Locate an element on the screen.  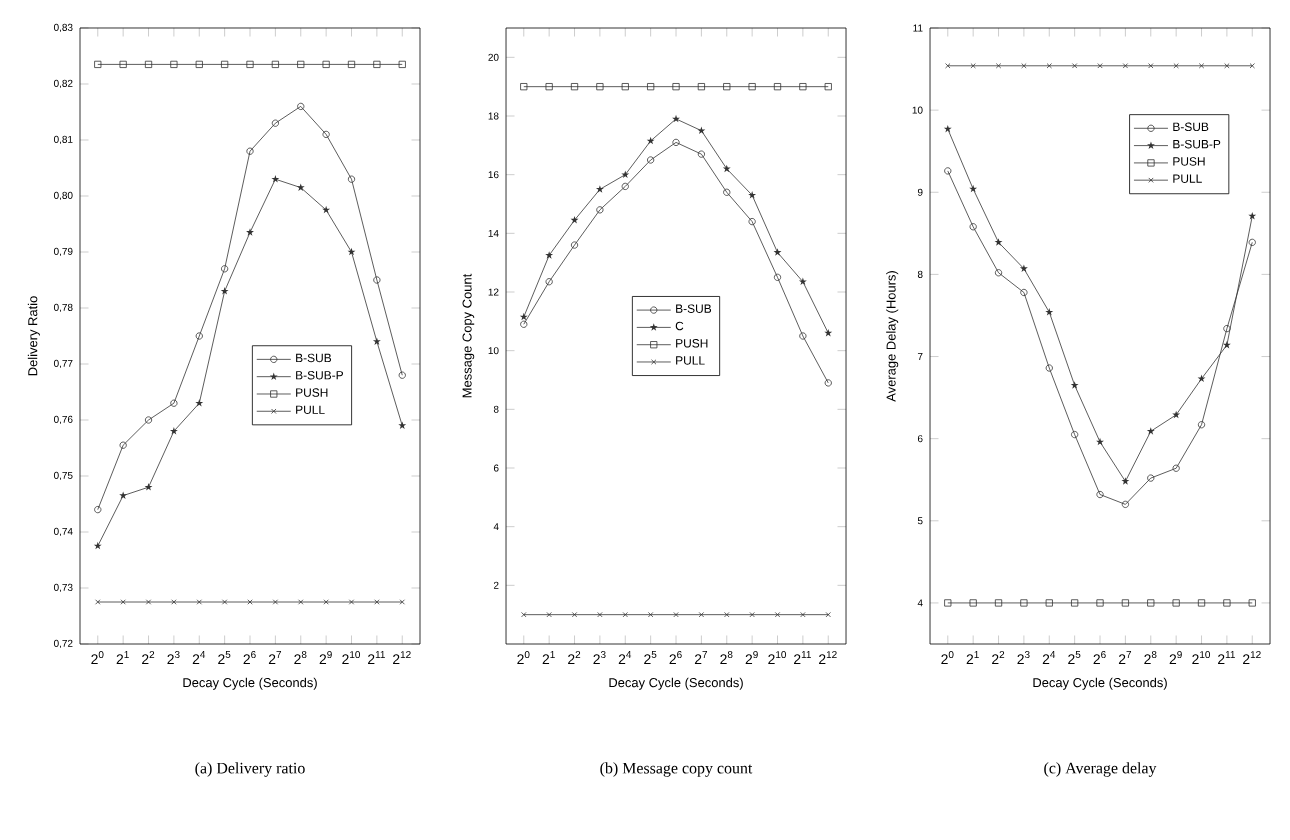
line-series is located at coordinates (250, 362).